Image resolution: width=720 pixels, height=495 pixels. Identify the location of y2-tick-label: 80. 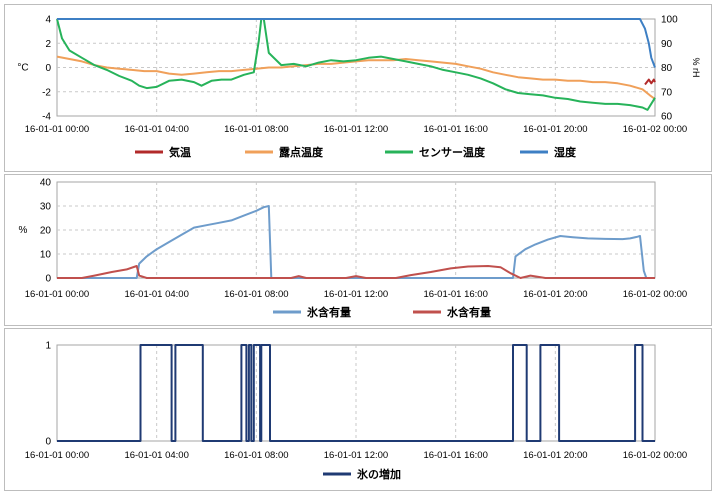
(667, 68).